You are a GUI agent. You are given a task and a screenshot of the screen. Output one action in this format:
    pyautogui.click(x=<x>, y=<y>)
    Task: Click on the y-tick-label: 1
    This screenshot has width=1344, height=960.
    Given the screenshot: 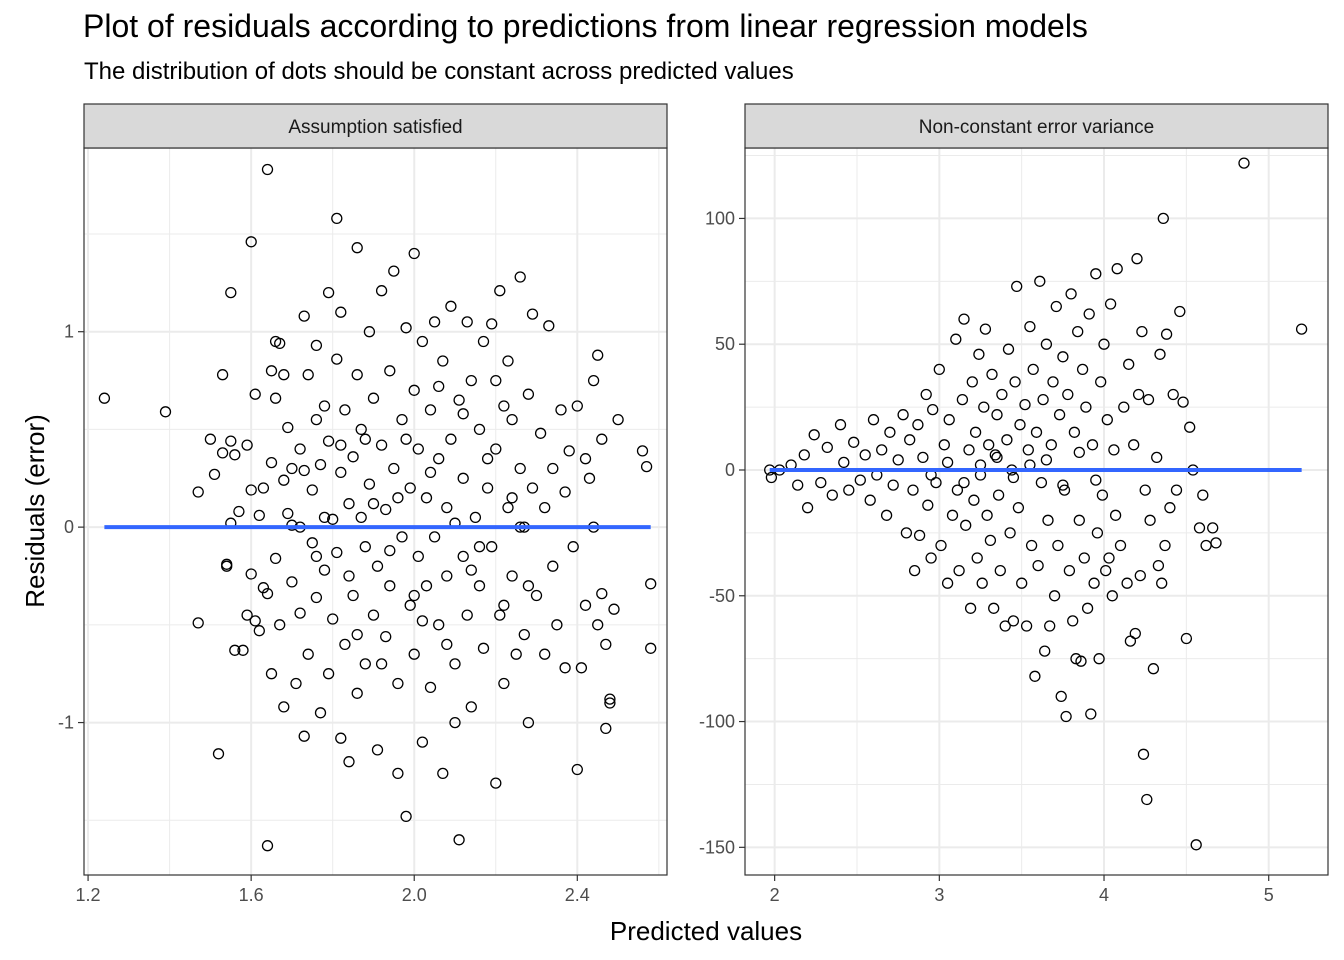 What is the action you would take?
    pyautogui.click(x=69, y=332)
    